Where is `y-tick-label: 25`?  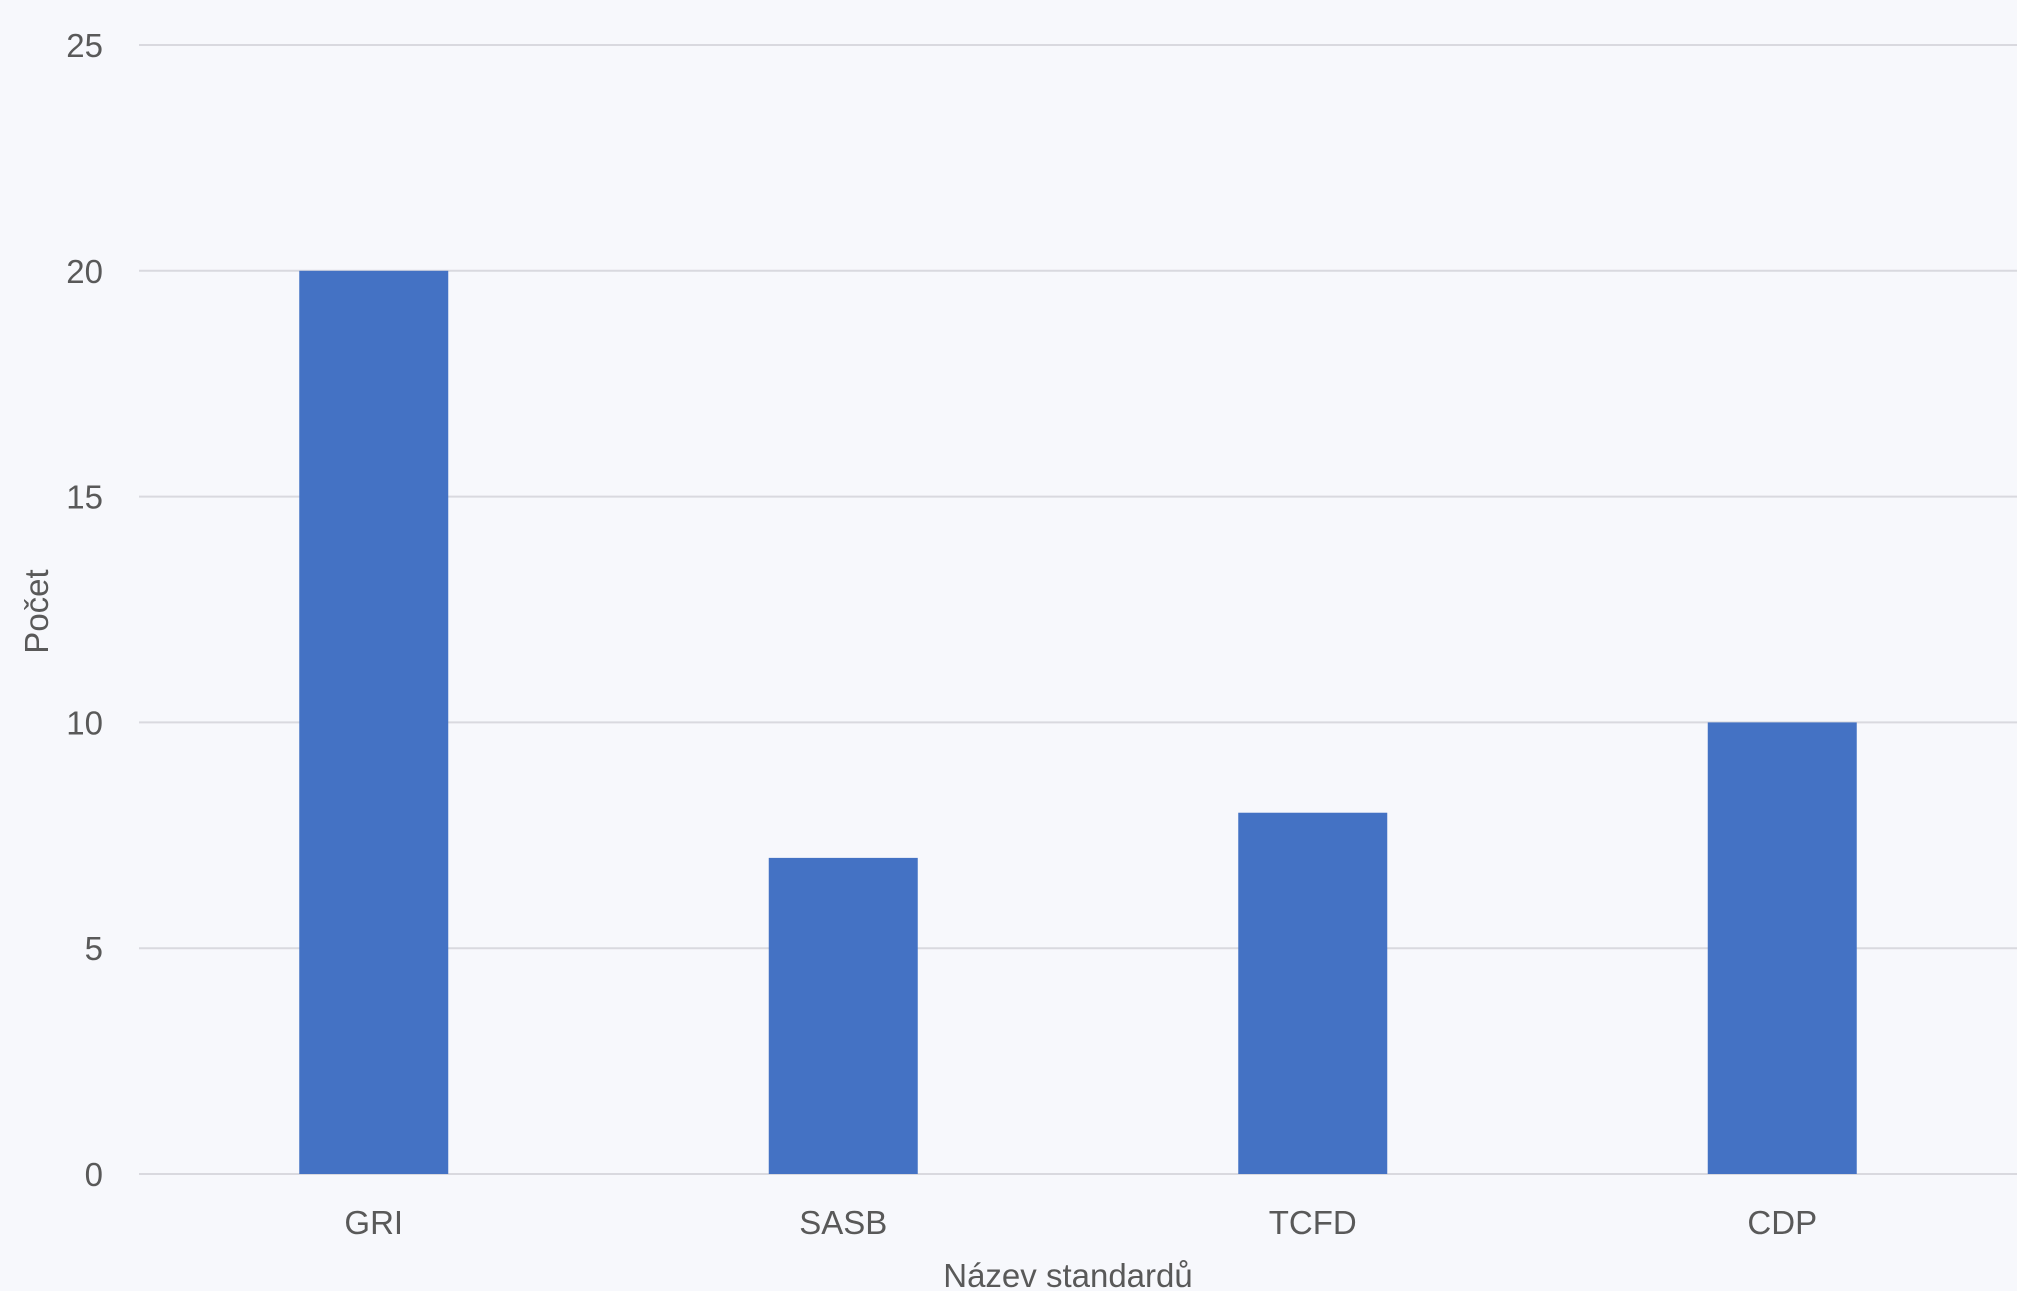
y-tick-label: 25 is located at coordinates (84, 45).